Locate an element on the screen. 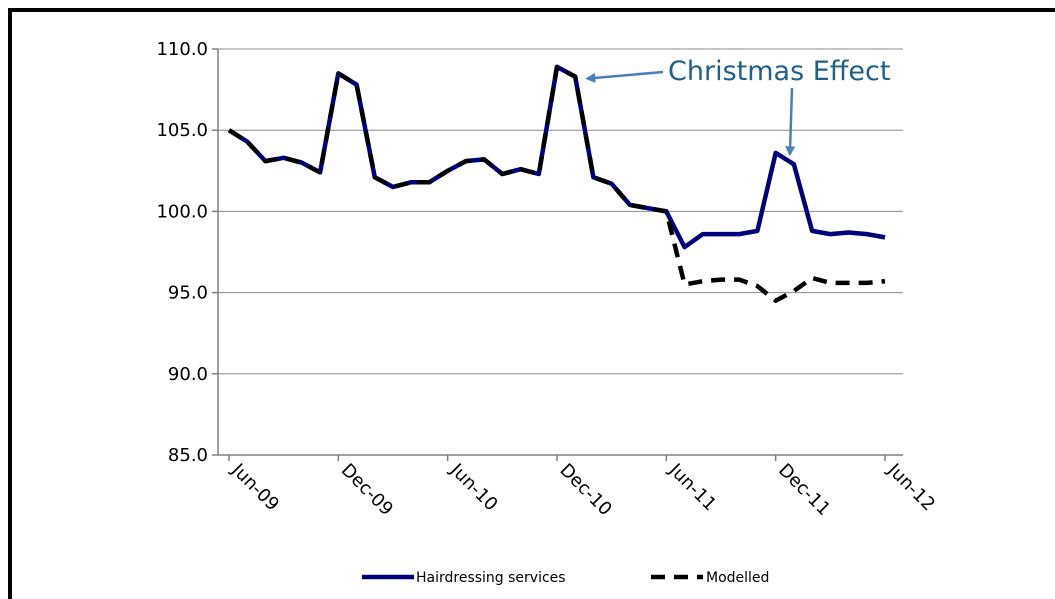  y-tick-label: 90.0 is located at coordinates (188, 374).